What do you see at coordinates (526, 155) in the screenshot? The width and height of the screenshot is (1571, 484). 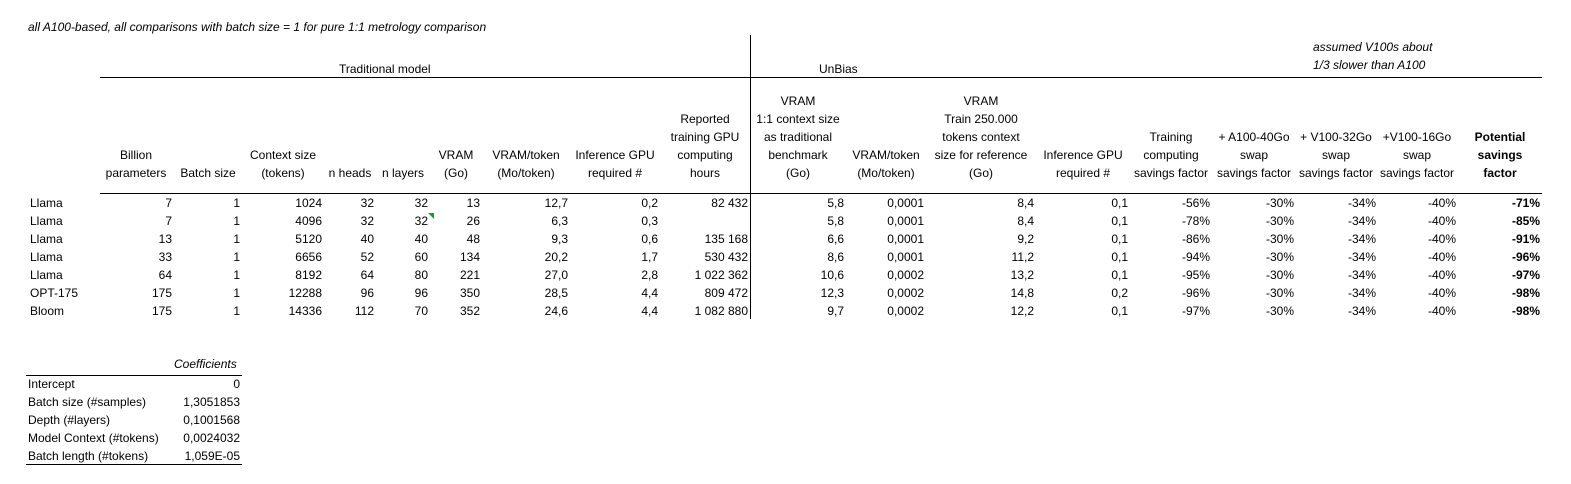 I see `header-line: VRAM/token` at bounding box center [526, 155].